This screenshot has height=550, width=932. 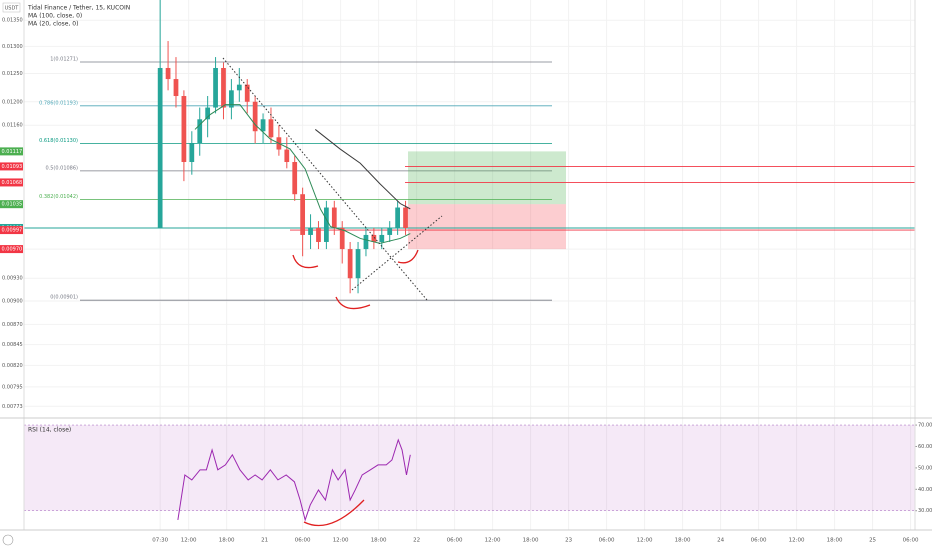 What do you see at coordinates (58, 197) in the screenshot?
I see `fib-label: 0.382(0.01042)` at bounding box center [58, 197].